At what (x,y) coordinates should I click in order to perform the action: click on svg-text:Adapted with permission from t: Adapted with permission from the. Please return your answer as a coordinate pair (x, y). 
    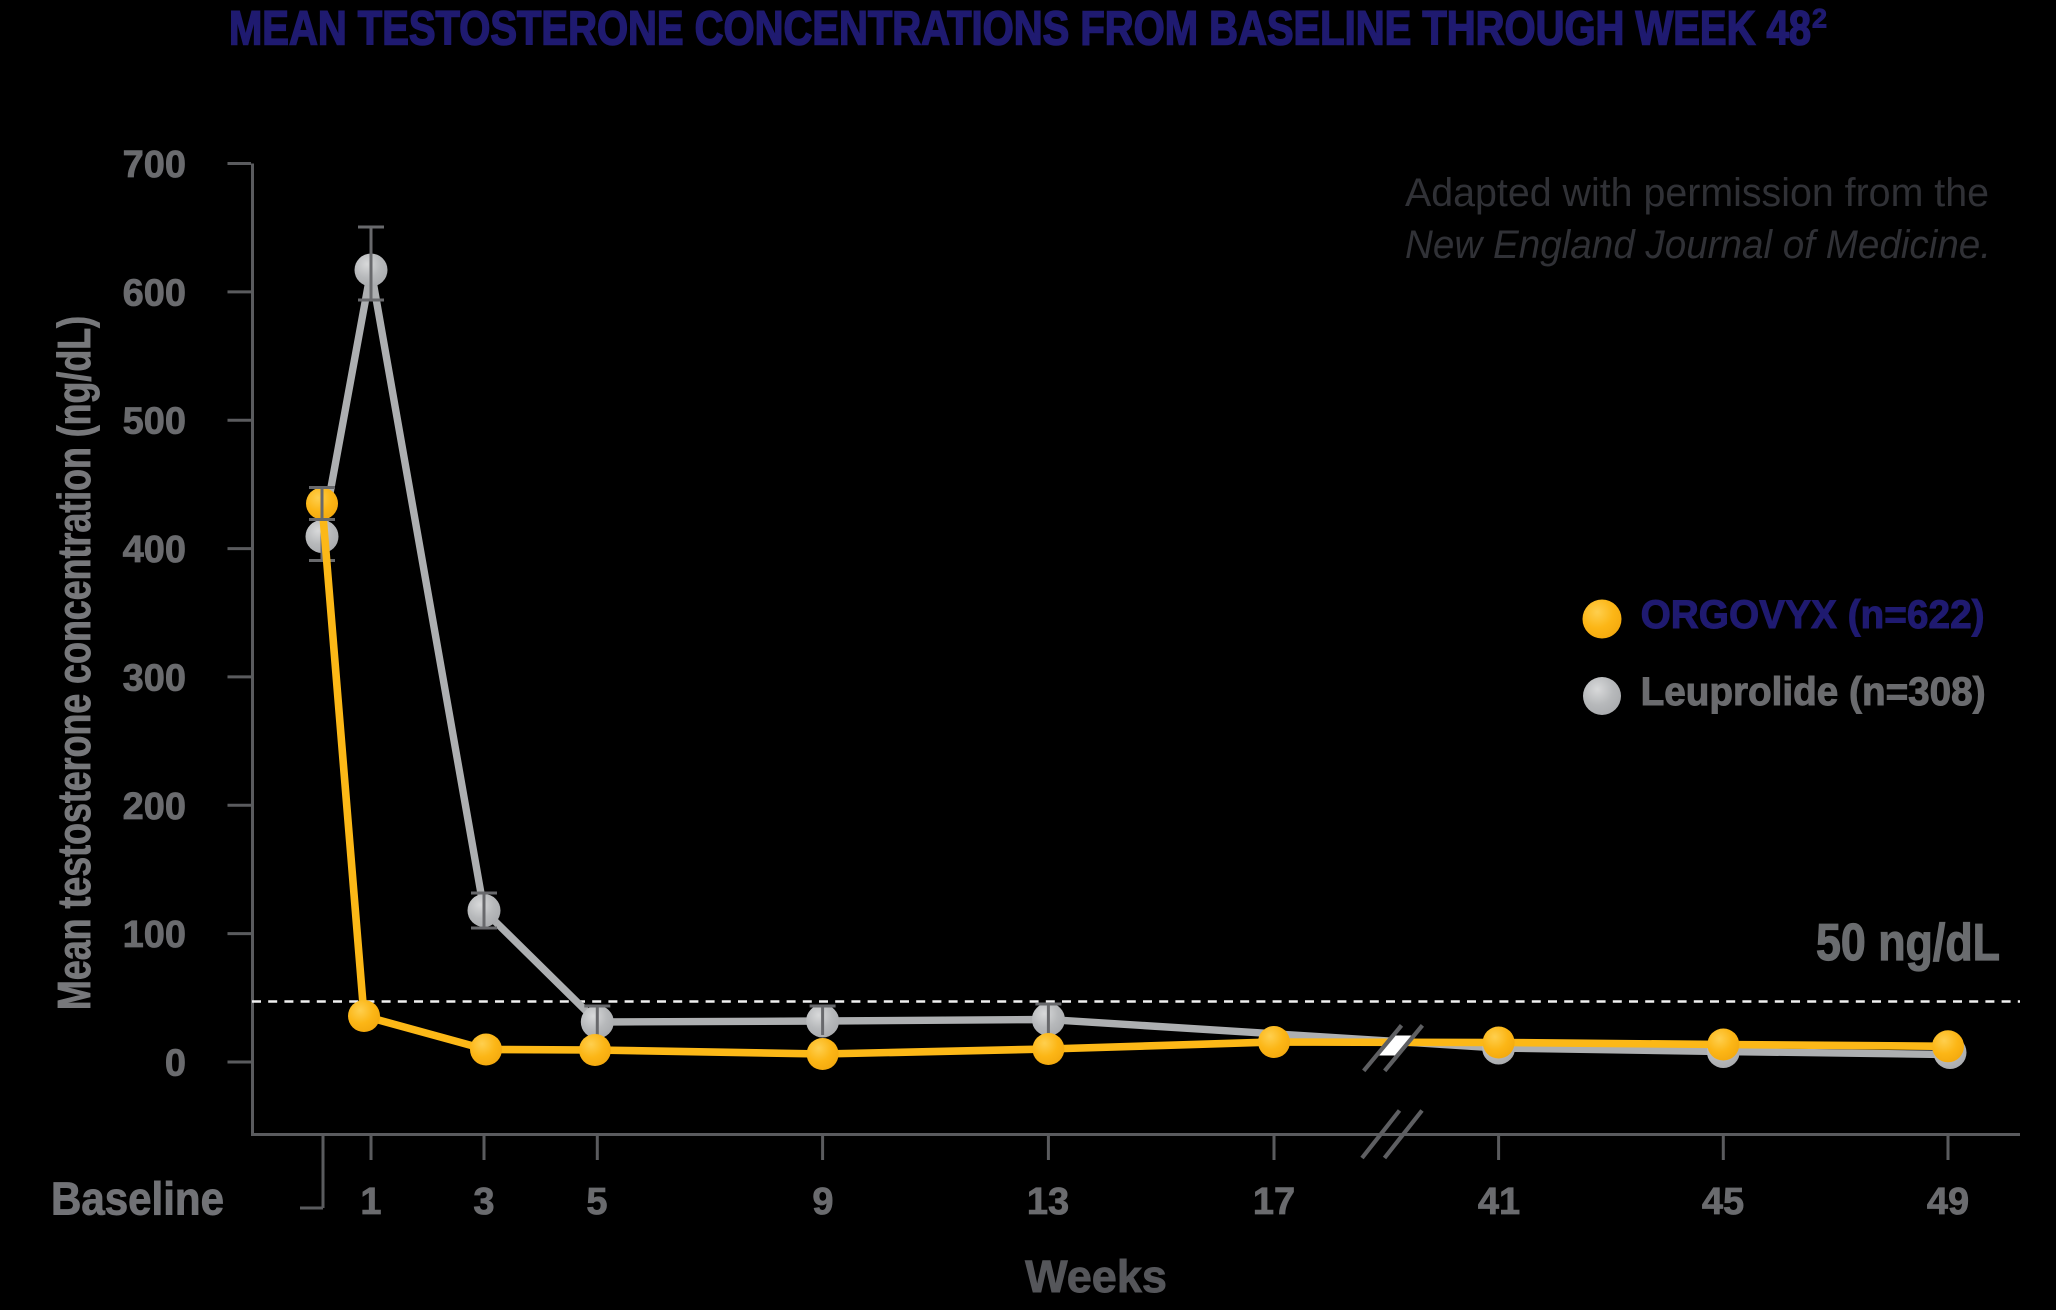
    Looking at the image, I should click on (1697, 193).